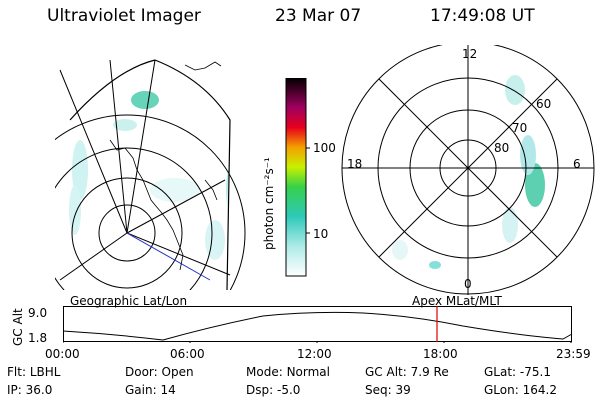  Describe the element at coordinates (34, 372) in the screenshot. I see `info-filter: Flt: LBHL` at that location.